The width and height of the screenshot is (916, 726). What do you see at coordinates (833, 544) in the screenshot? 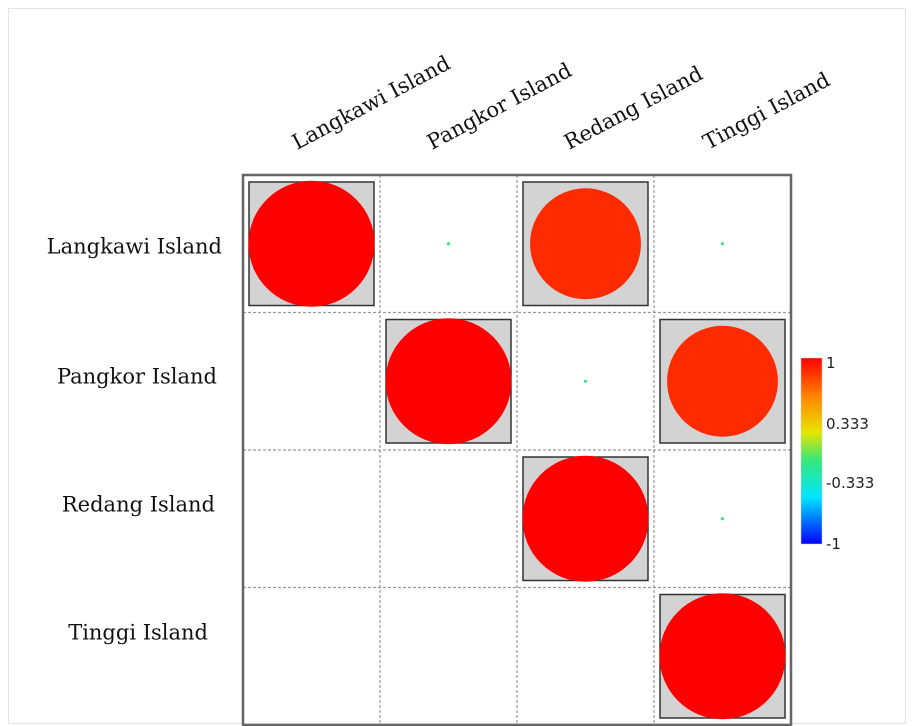
I see `legend-tick-label: -1` at bounding box center [833, 544].